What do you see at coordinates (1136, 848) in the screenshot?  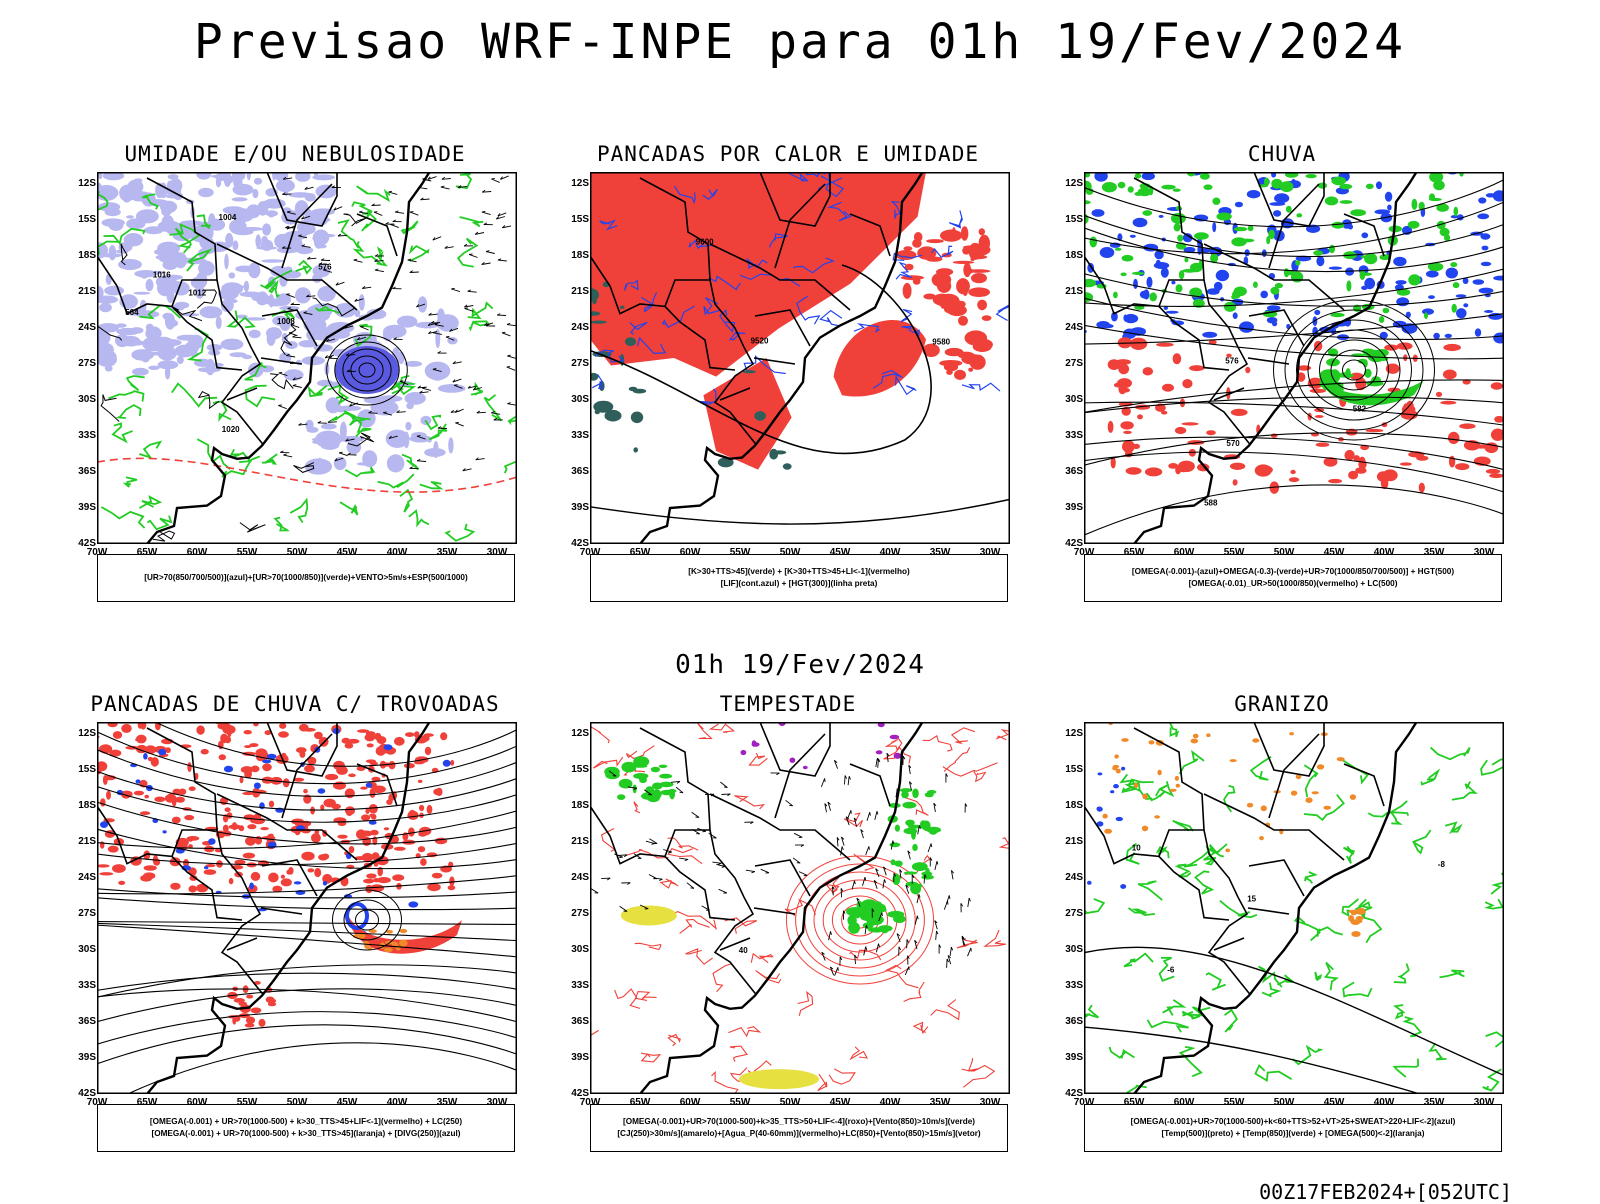 I see `contour-label: 10` at bounding box center [1136, 848].